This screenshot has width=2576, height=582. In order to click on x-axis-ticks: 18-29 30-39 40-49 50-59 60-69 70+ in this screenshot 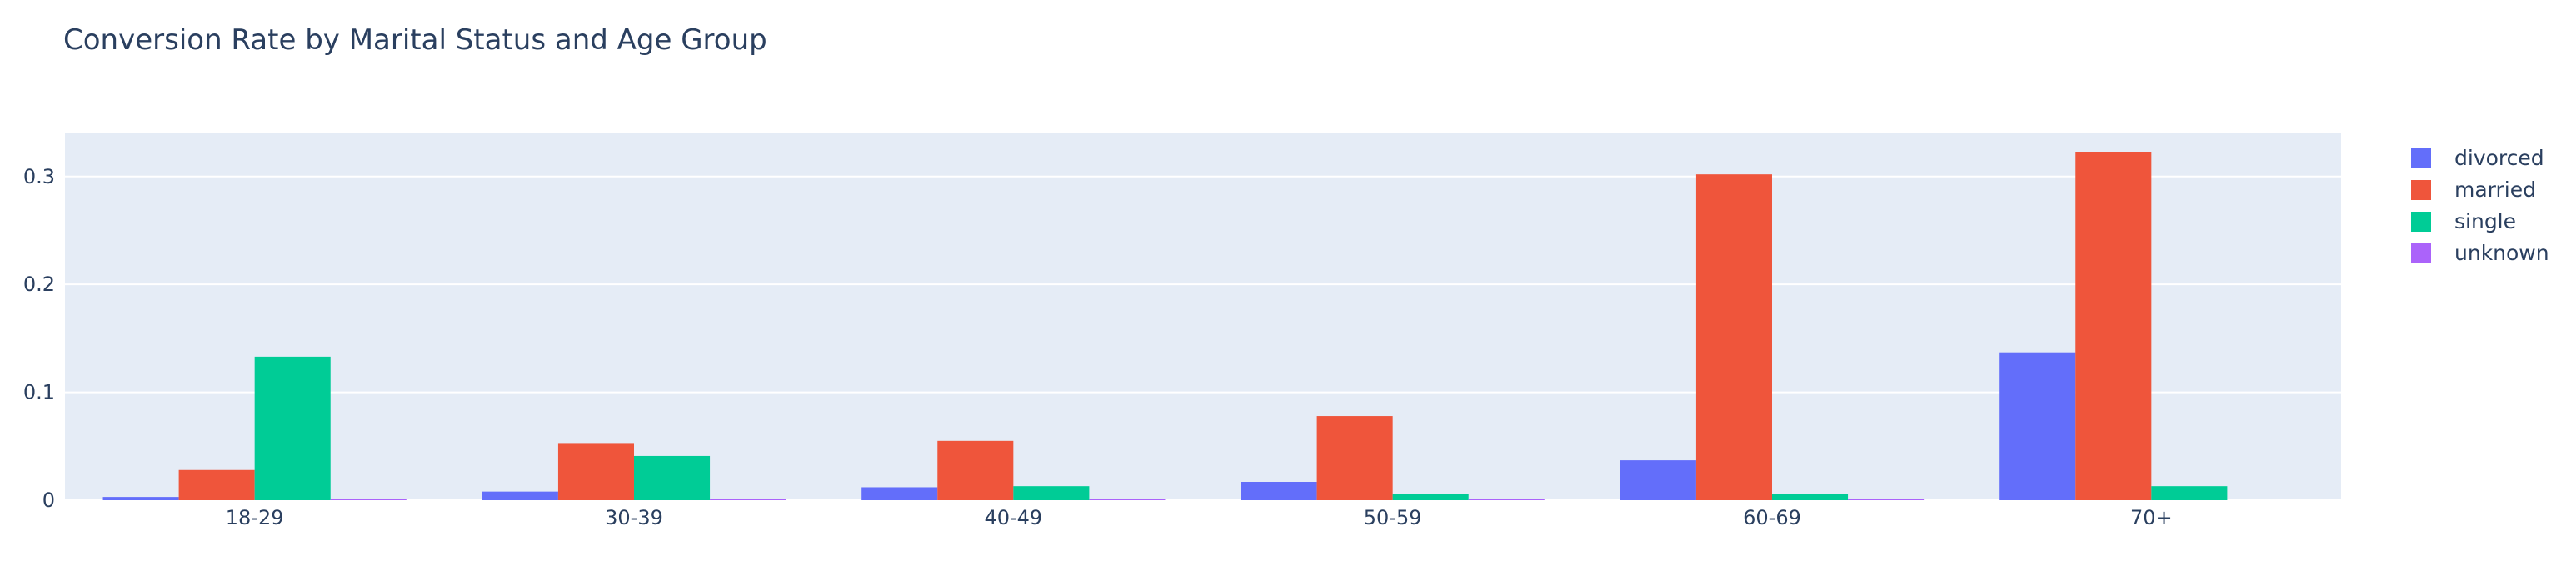, I will do `click(1199, 517)`.